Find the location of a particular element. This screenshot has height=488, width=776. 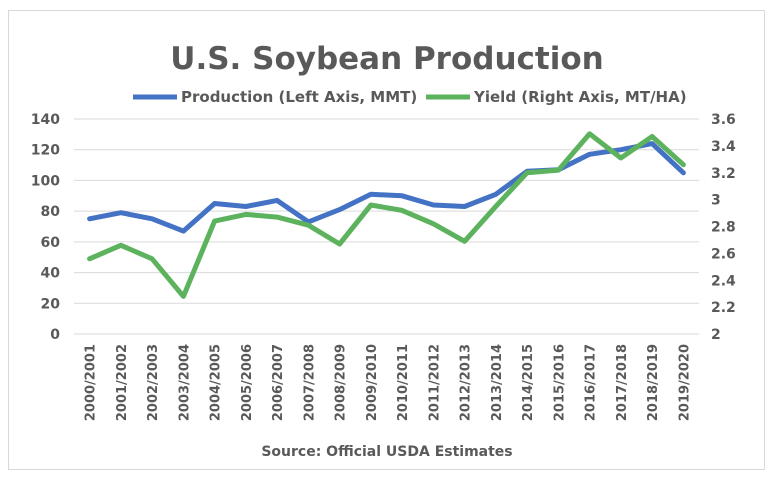

x-tick-label: 2019/2020 is located at coordinates (684, 382).